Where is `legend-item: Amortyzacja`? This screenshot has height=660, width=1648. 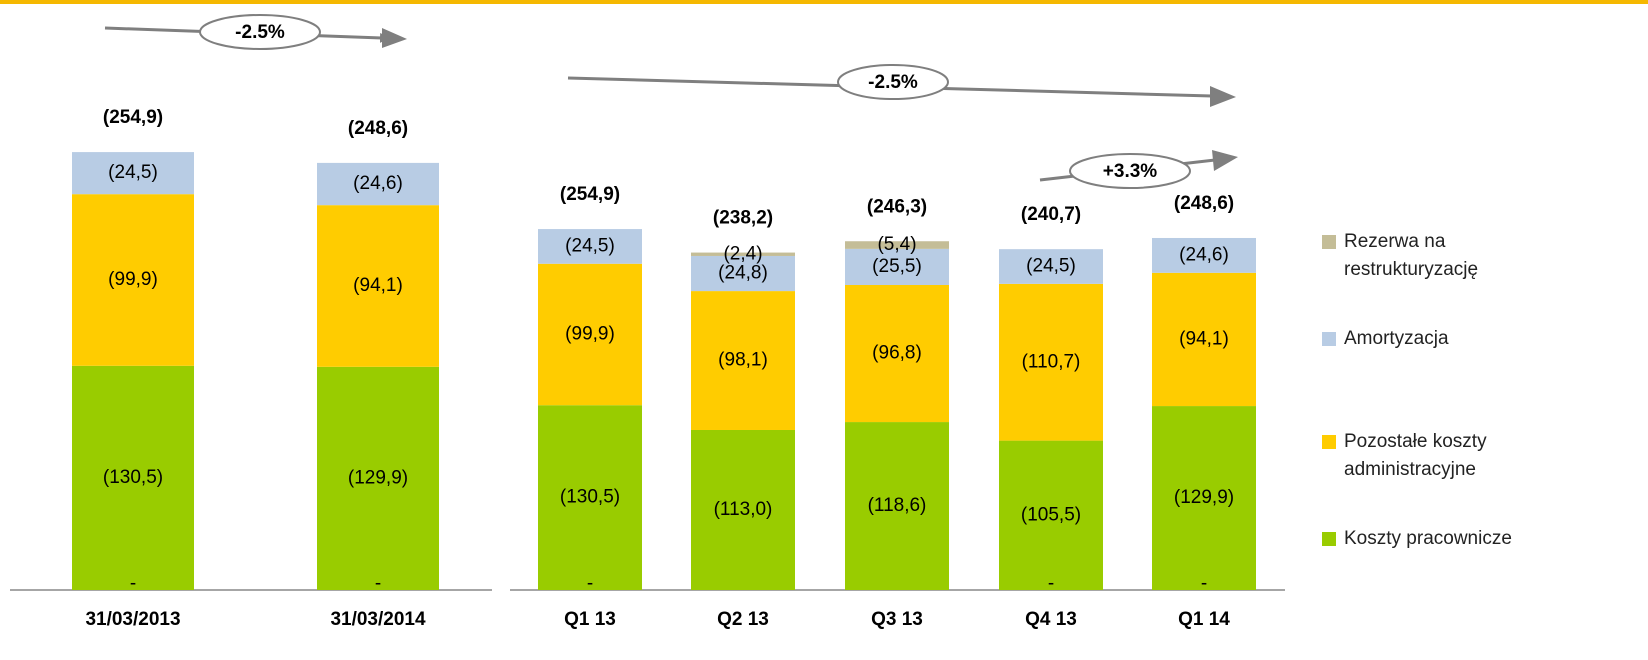 legend-item: Amortyzacja is located at coordinates (1482, 339).